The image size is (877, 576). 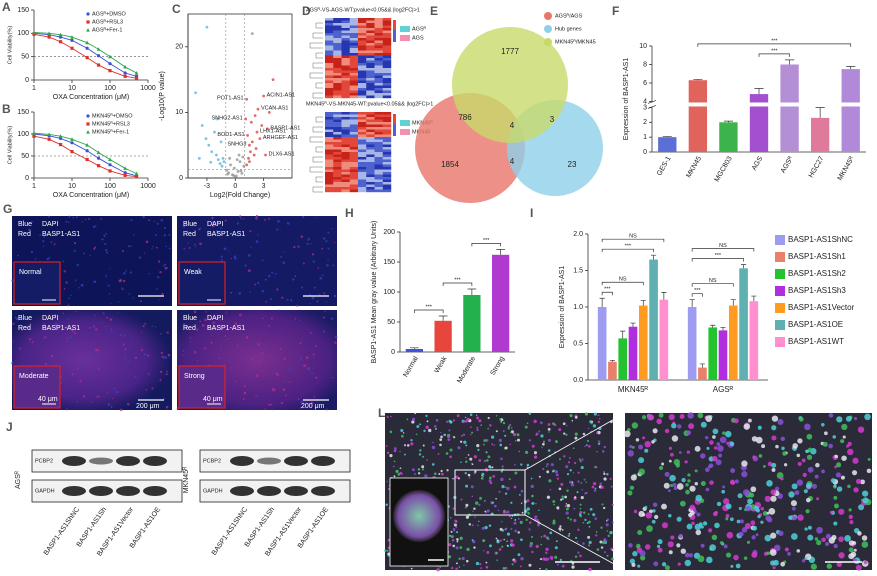 I want to click on y-tick-label: 2.0, so click(x=578, y=234).